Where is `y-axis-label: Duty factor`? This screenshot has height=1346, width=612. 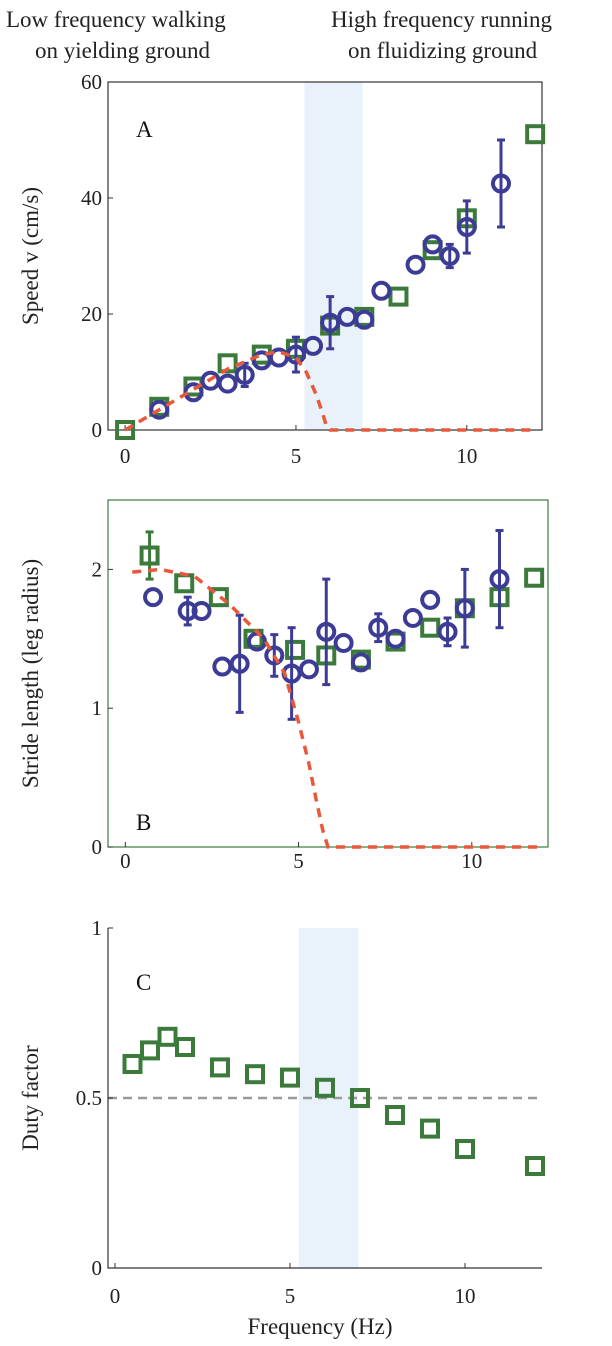
y-axis-label: Duty factor is located at coordinates (30, 1098).